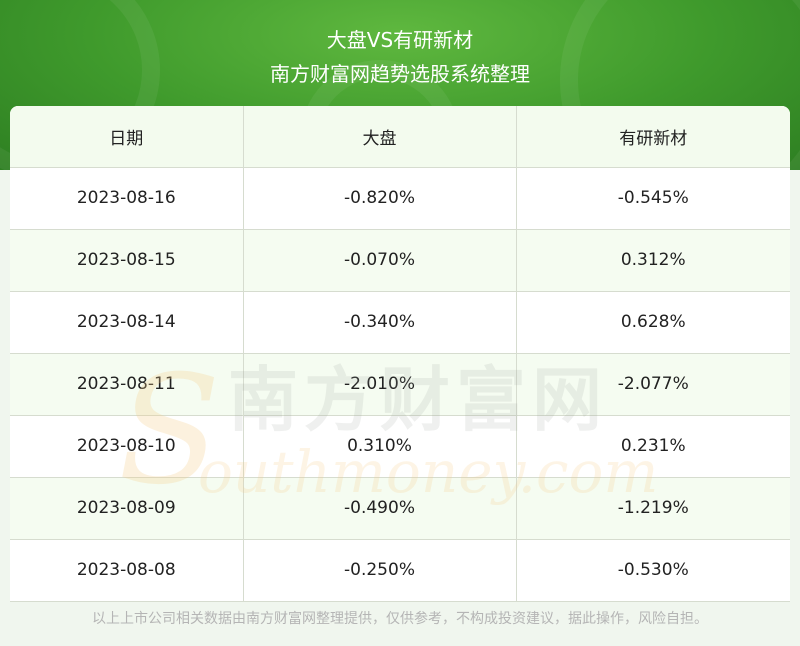 The image size is (800, 646). I want to click on cell-date: 2023-08-08, so click(127, 570).